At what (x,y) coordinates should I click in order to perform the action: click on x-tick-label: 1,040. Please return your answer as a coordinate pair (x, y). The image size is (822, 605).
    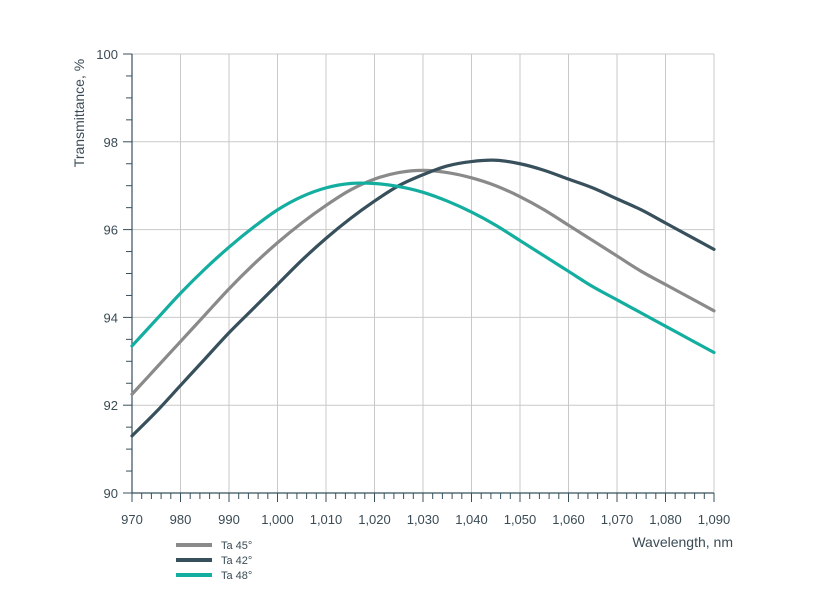
    Looking at the image, I should click on (471, 519).